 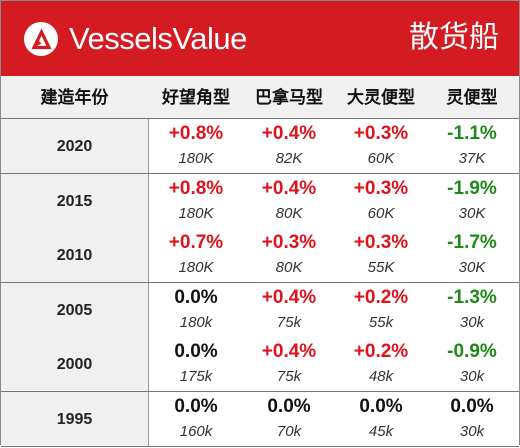 I want to click on value-cell-supramax: 0.0% 45k, so click(x=381, y=419).